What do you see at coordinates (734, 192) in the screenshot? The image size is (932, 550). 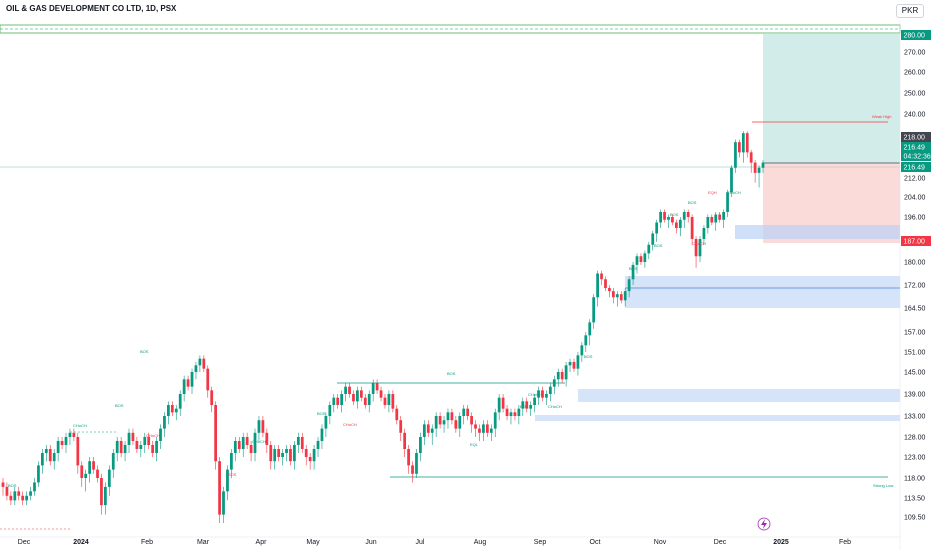 I see `ann-choch-7: CHoCH` at bounding box center [734, 192].